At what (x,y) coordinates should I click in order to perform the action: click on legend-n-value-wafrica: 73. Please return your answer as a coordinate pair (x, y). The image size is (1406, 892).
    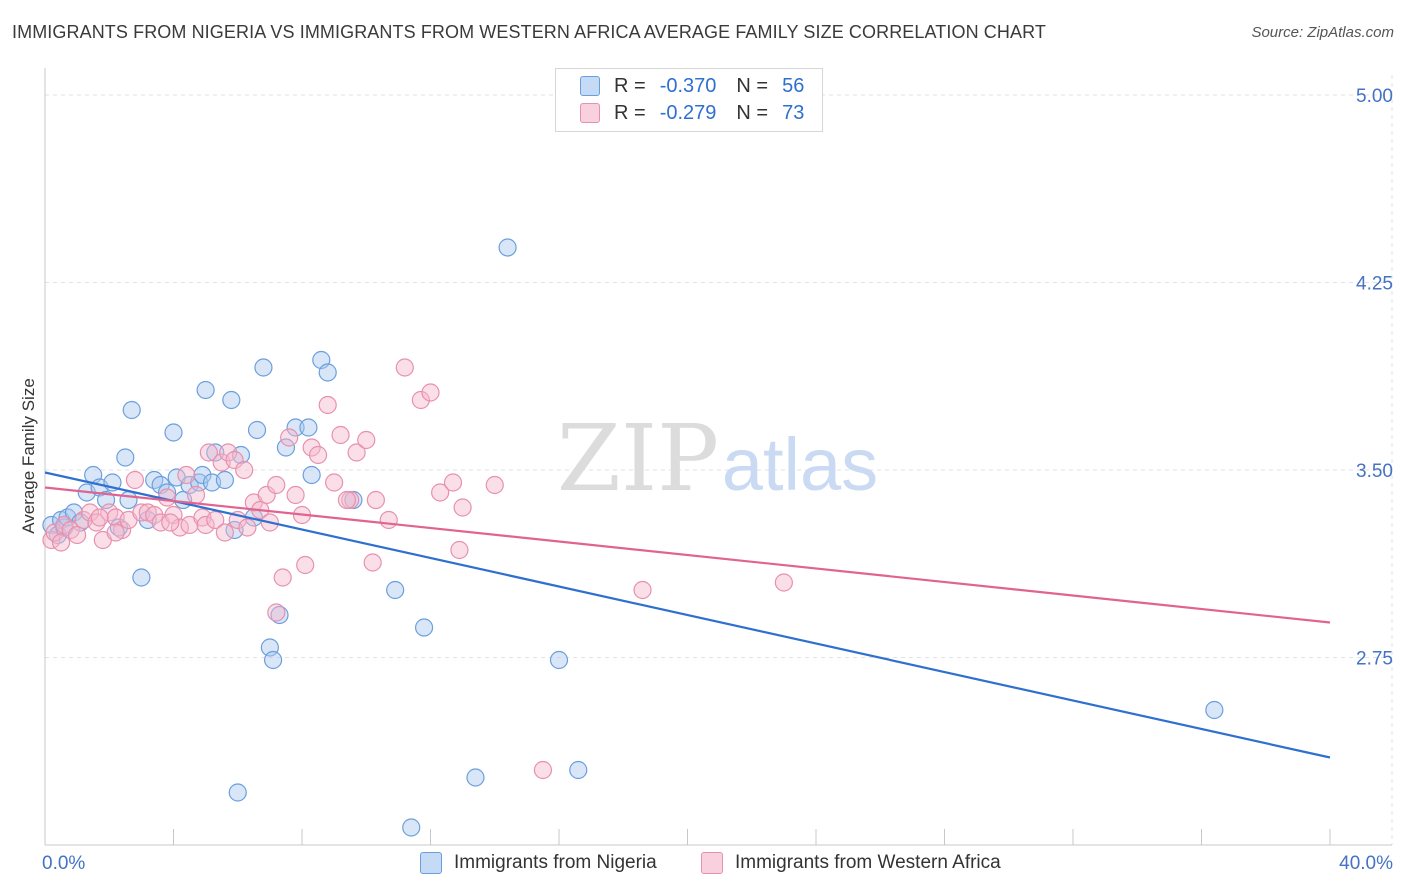
    Looking at the image, I should click on (793, 112).